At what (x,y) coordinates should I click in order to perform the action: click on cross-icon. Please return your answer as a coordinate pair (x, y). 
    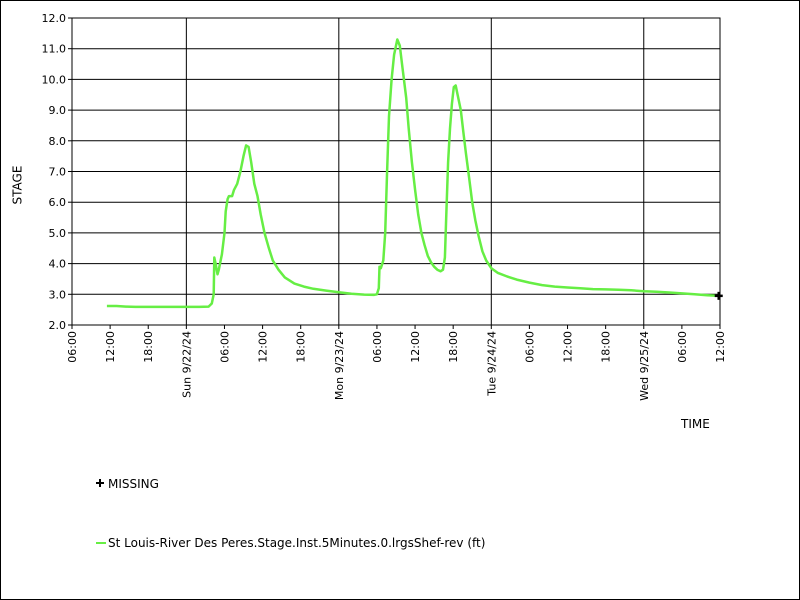
    Looking at the image, I should click on (100, 483).